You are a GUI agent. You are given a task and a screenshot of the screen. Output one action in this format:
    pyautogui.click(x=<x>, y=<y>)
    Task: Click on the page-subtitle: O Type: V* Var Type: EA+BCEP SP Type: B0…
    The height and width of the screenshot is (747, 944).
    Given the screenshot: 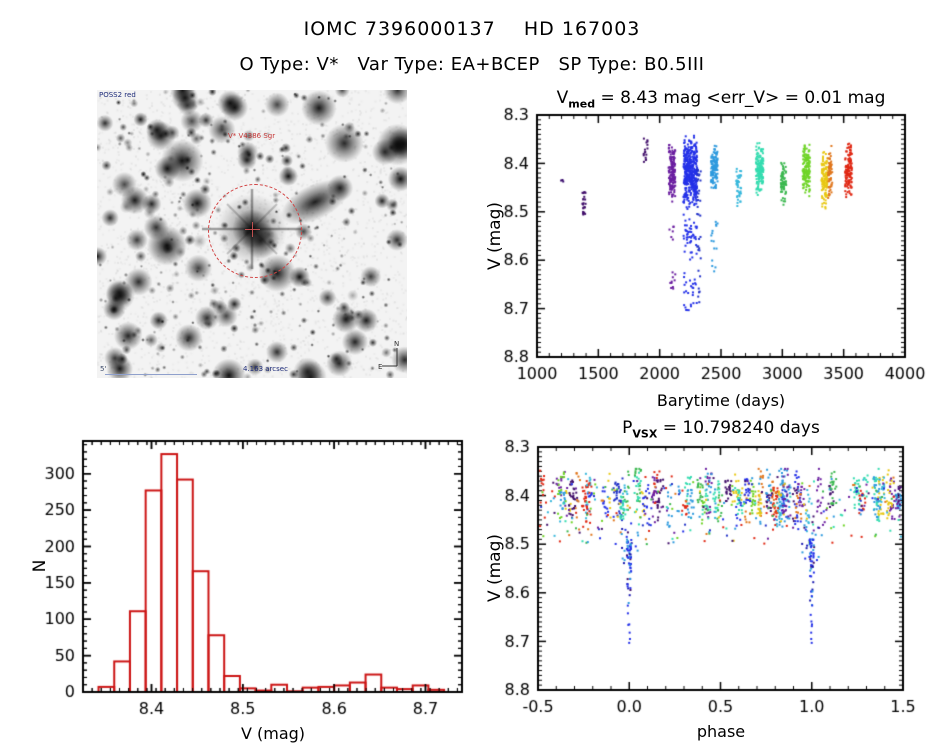 What is the action you would take?
    pyautogui.click(x=472, y=64)
    